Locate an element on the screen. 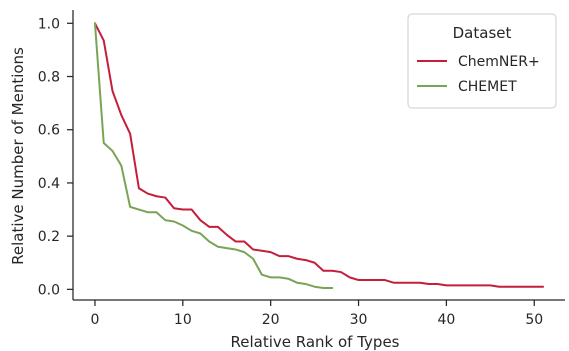 Image resolution: width=569 pixels, height=351 pixels. y-tick-label: 1.0 is located at coordinates (49, 24).